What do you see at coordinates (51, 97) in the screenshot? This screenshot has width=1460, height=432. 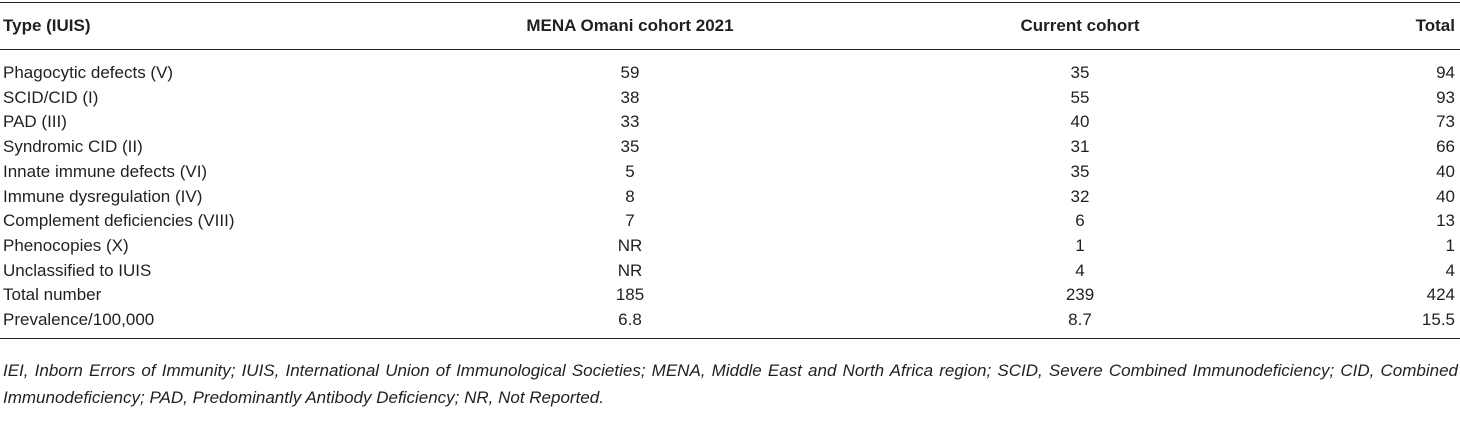 I see `table-cell: SCID/CID (I)` at bounding box center [51, 97].